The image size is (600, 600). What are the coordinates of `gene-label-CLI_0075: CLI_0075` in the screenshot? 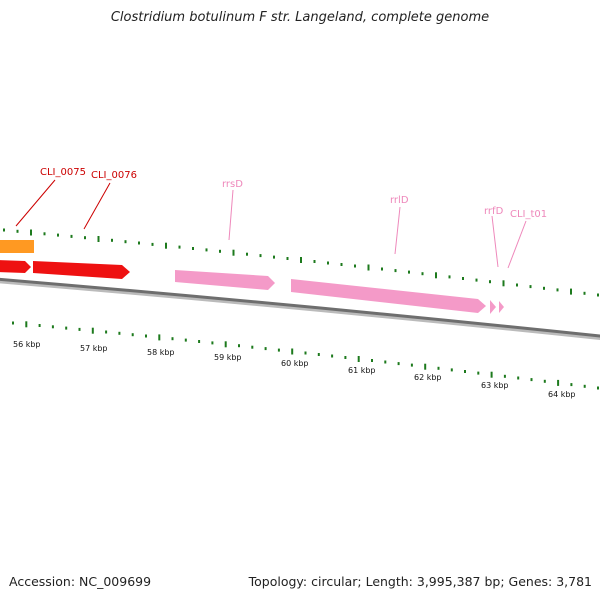 It's located at (63, 172).